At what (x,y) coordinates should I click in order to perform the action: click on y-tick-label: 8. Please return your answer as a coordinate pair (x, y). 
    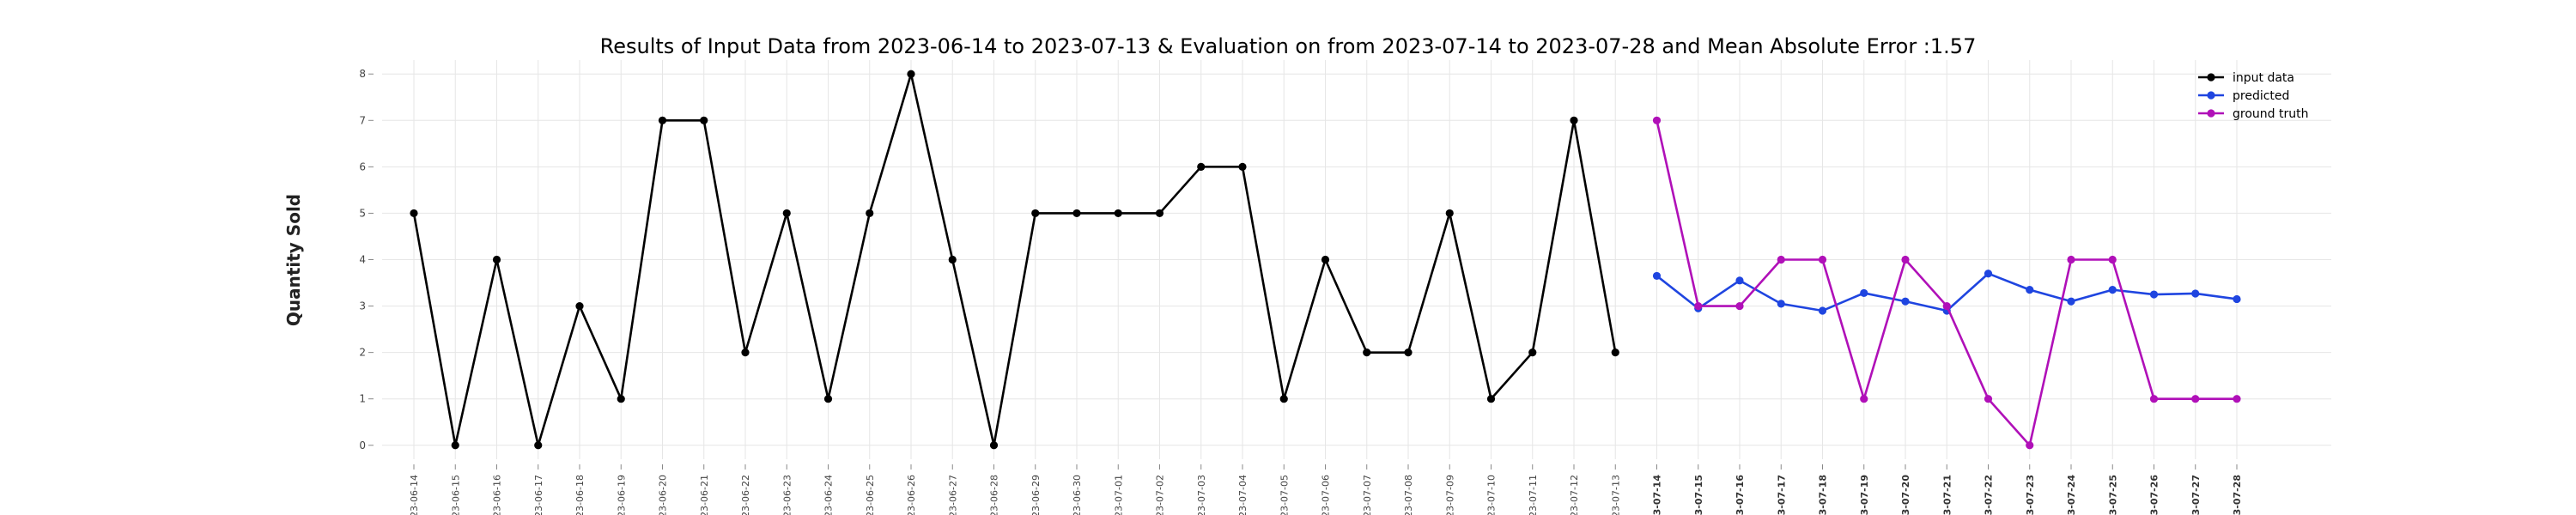
    Looking at the image, I should click on (362, 74).